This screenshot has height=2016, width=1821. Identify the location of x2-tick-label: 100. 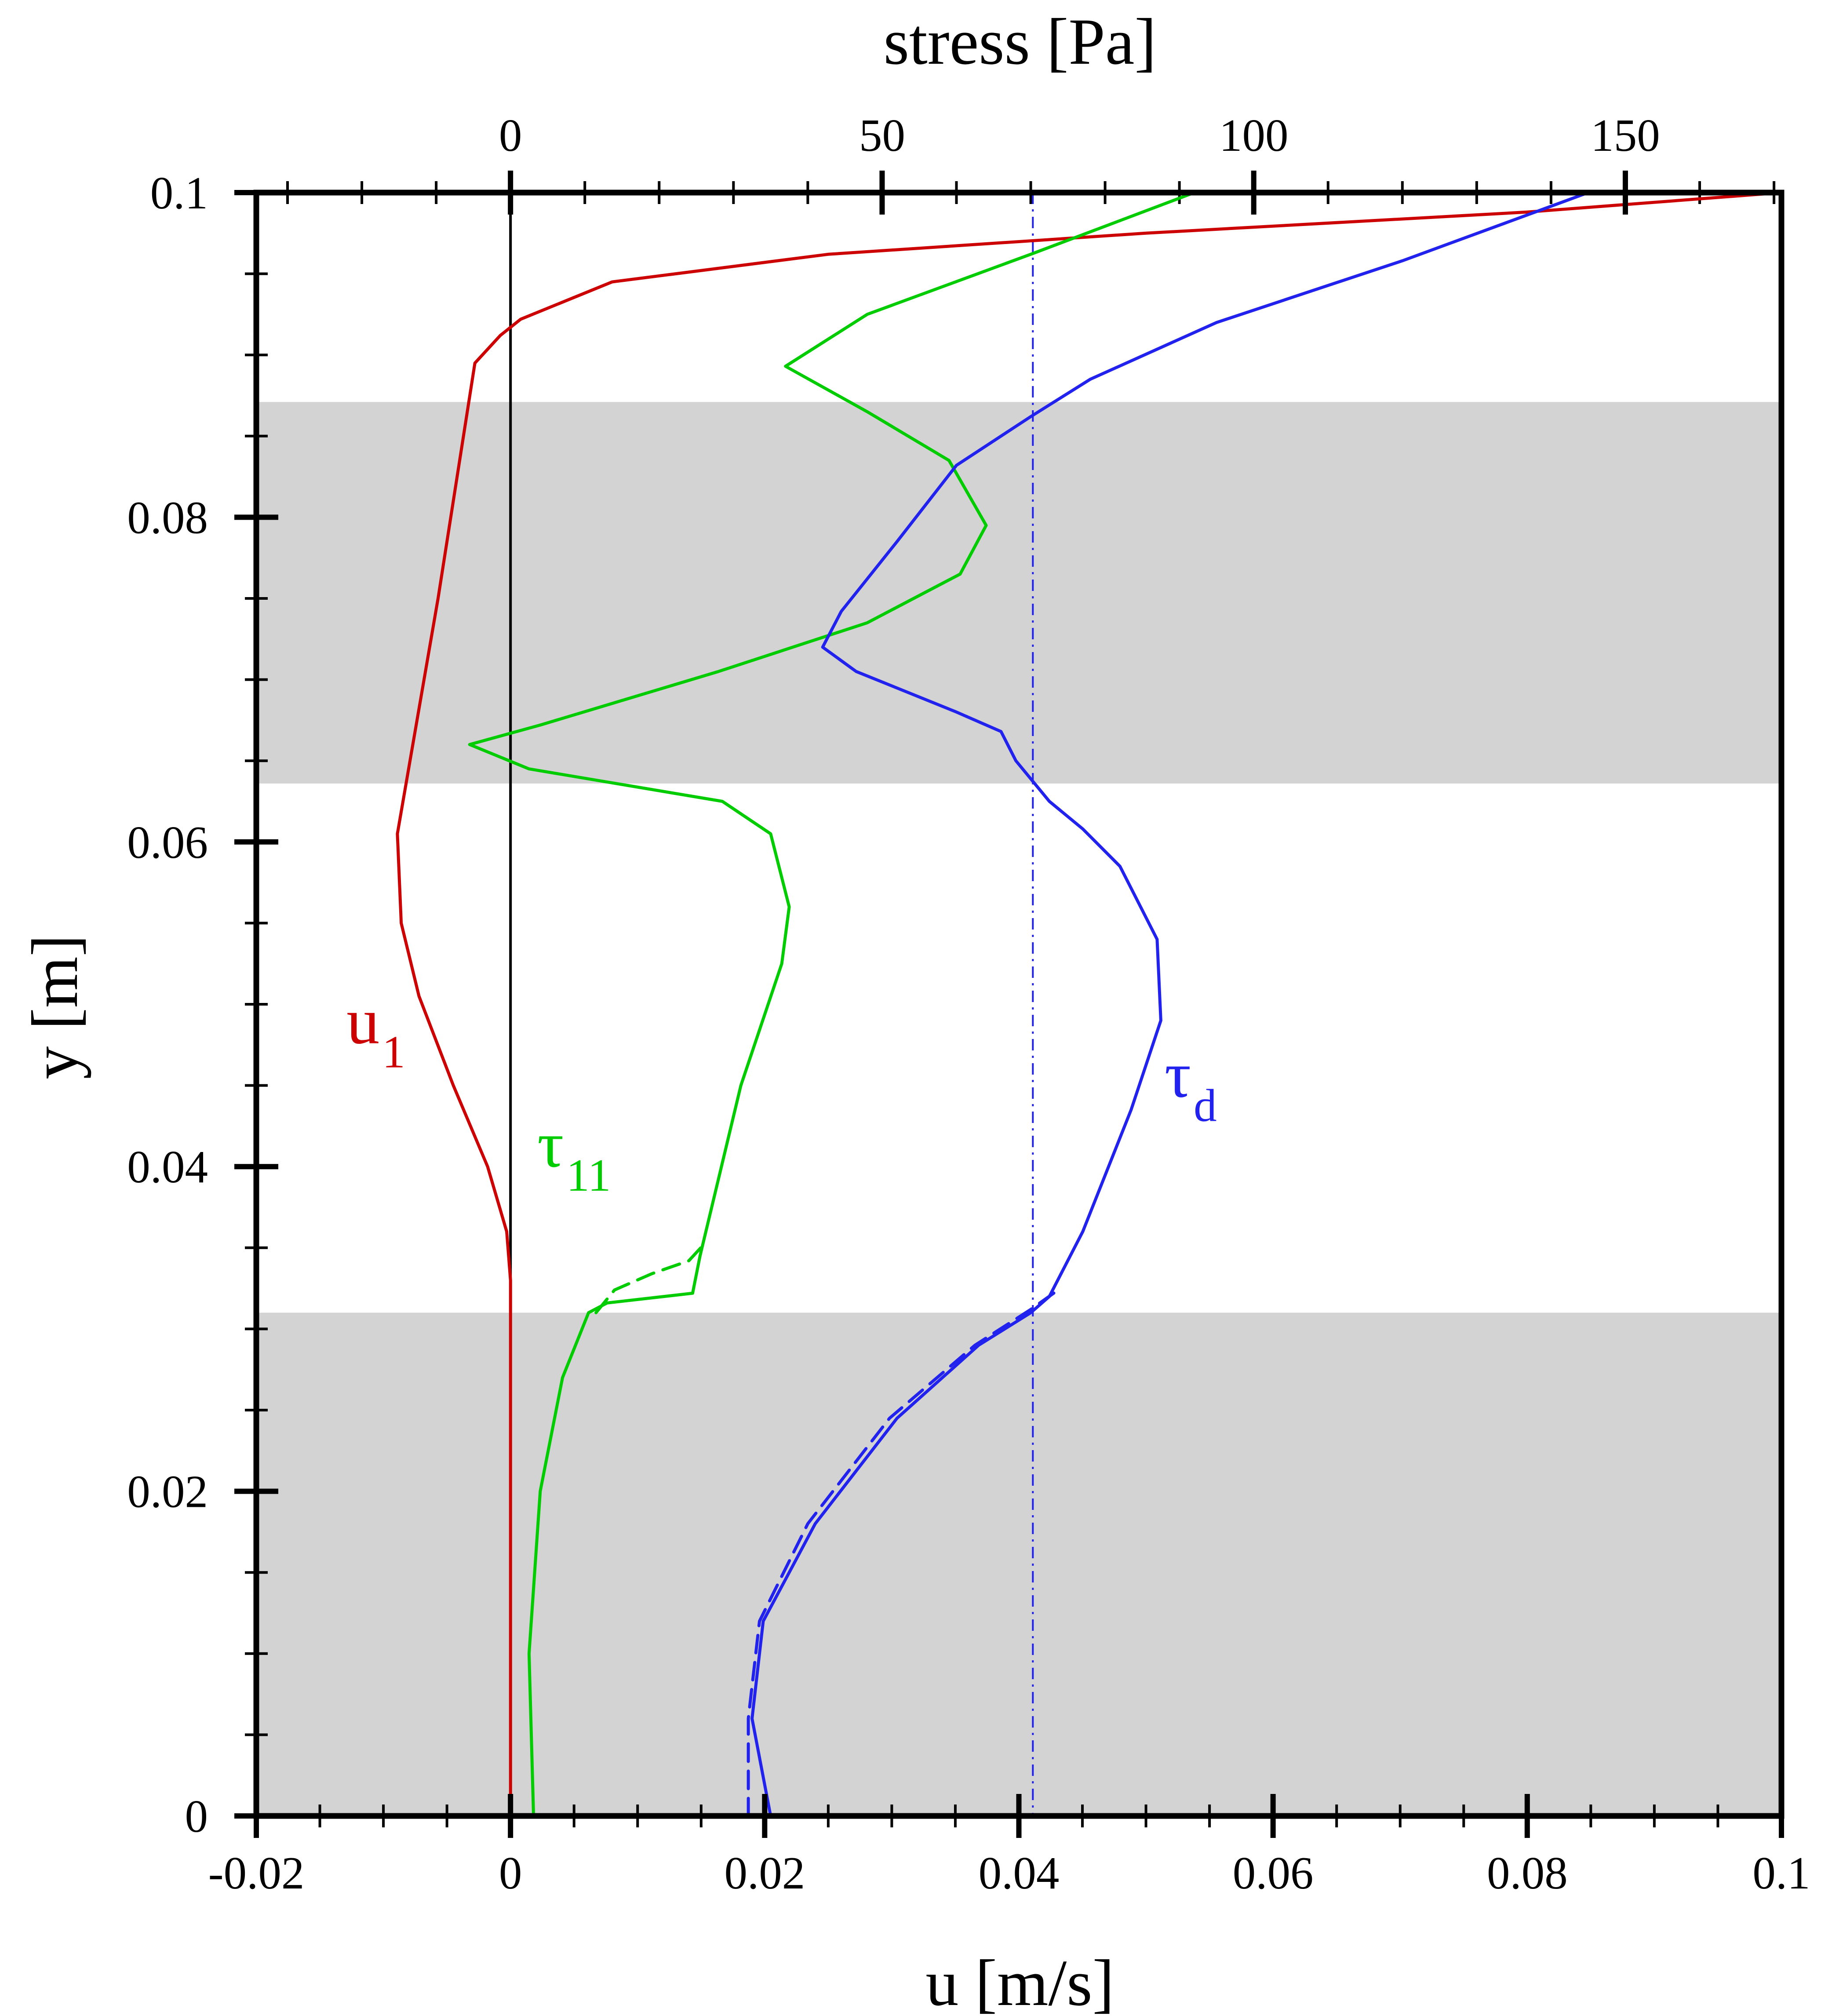
(1254, 135).